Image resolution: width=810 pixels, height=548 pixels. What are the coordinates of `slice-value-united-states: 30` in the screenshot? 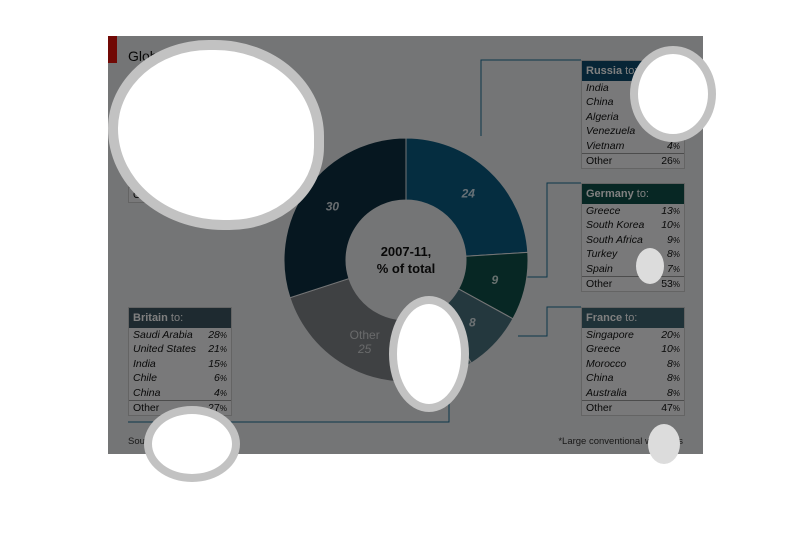 It's located at (333, 207).